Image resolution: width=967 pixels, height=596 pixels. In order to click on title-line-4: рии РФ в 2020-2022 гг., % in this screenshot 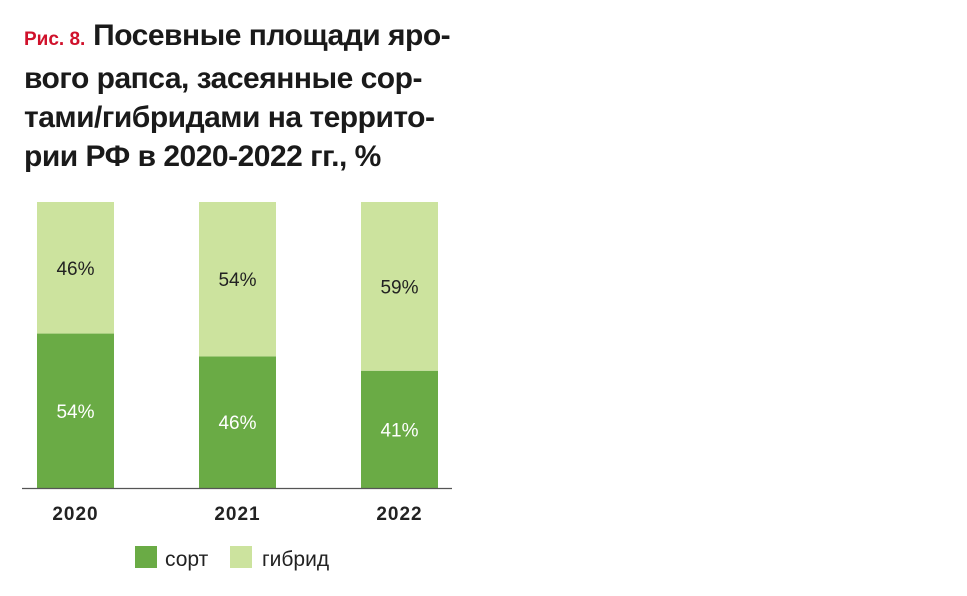, I will do `click(202, 156)`.